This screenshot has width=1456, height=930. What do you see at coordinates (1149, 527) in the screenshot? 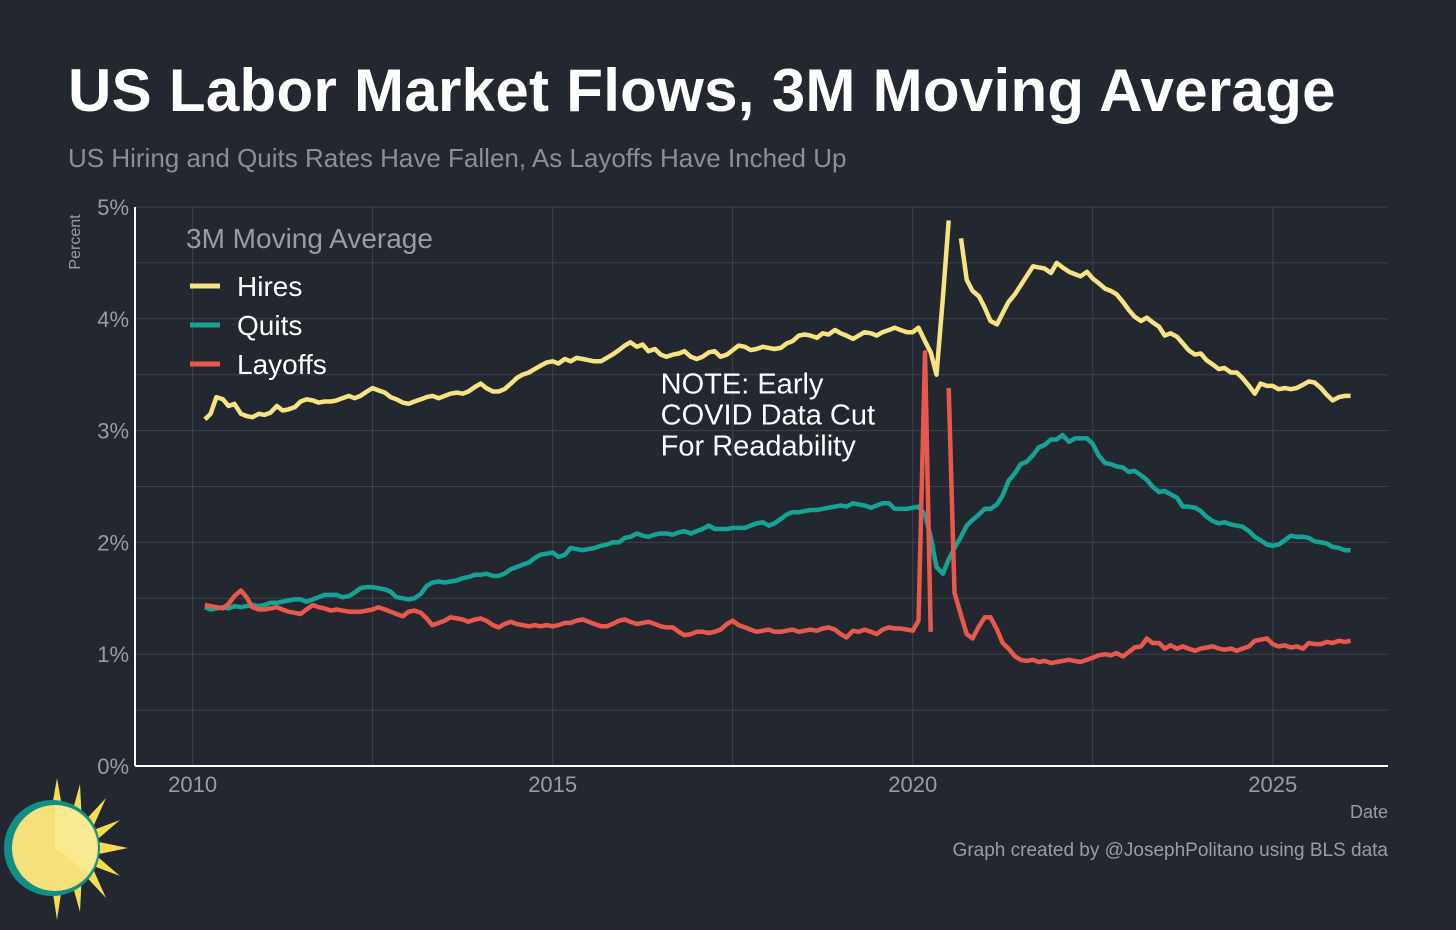
I see `series-line-layoffs` at bounding box center [1149, 527].